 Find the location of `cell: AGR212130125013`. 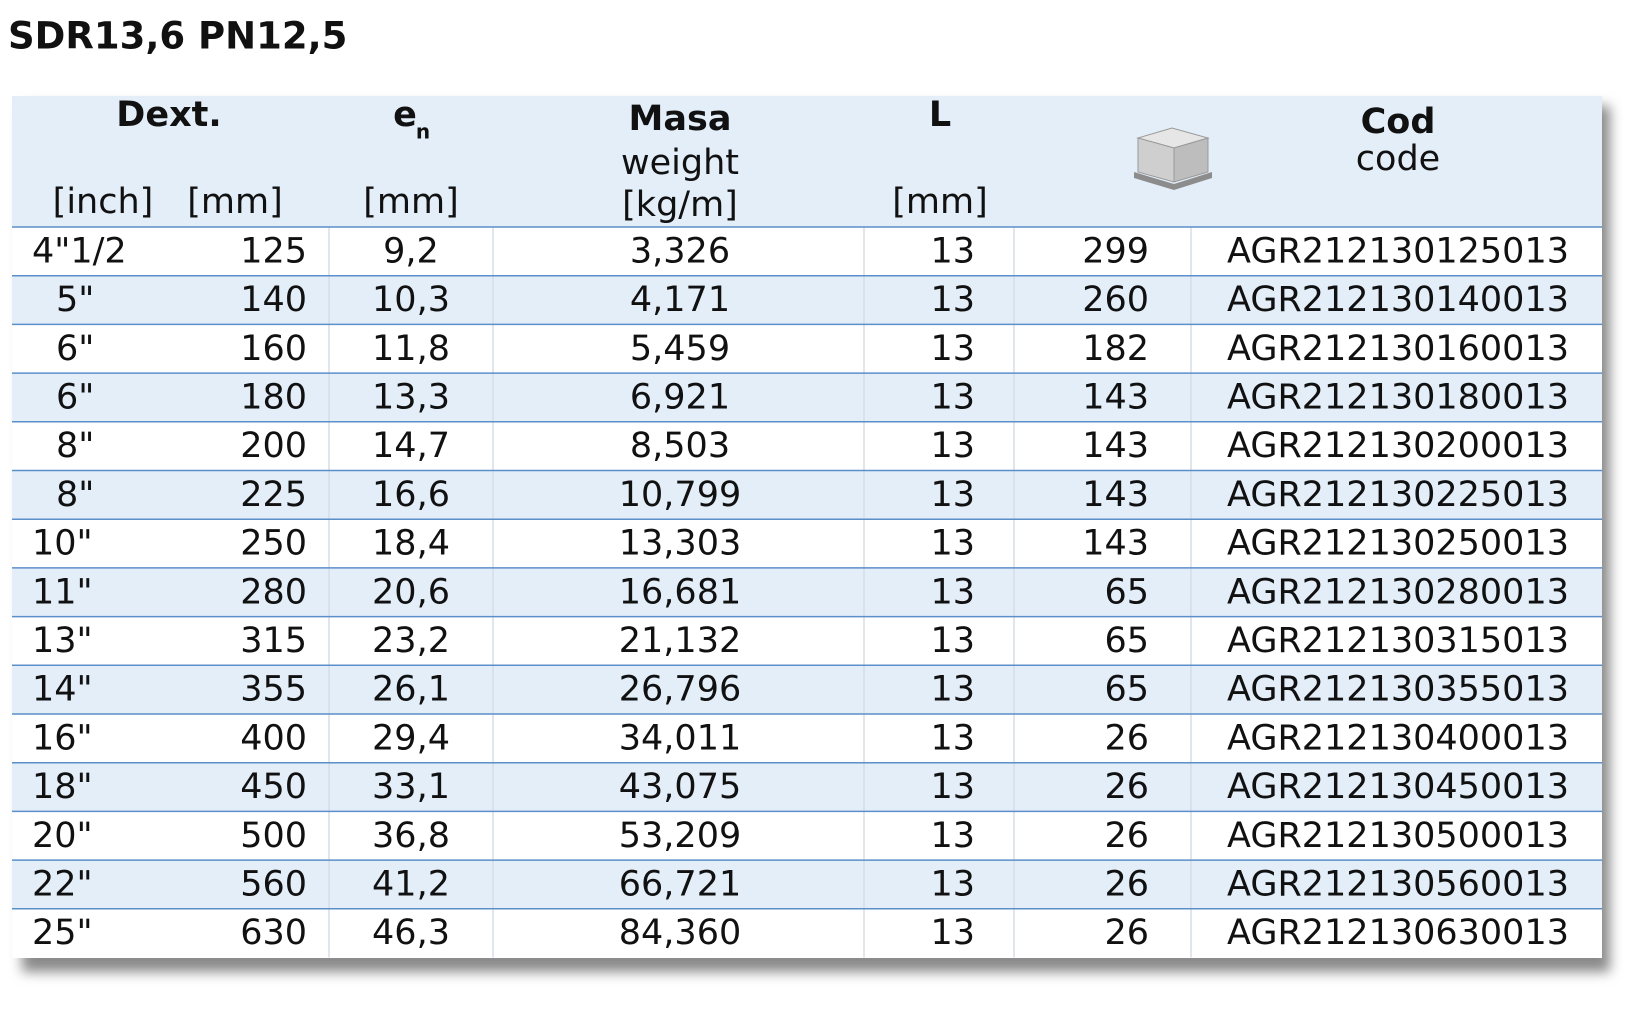

cell: AGR212130125013 is located at coordinates (1398, 251).